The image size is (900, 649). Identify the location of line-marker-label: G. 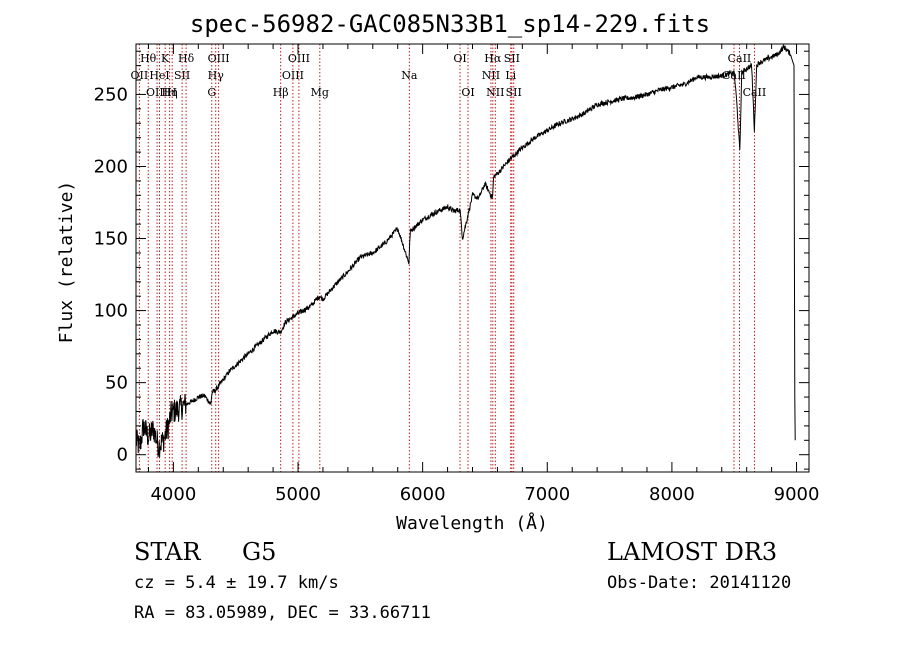
(211, 92).